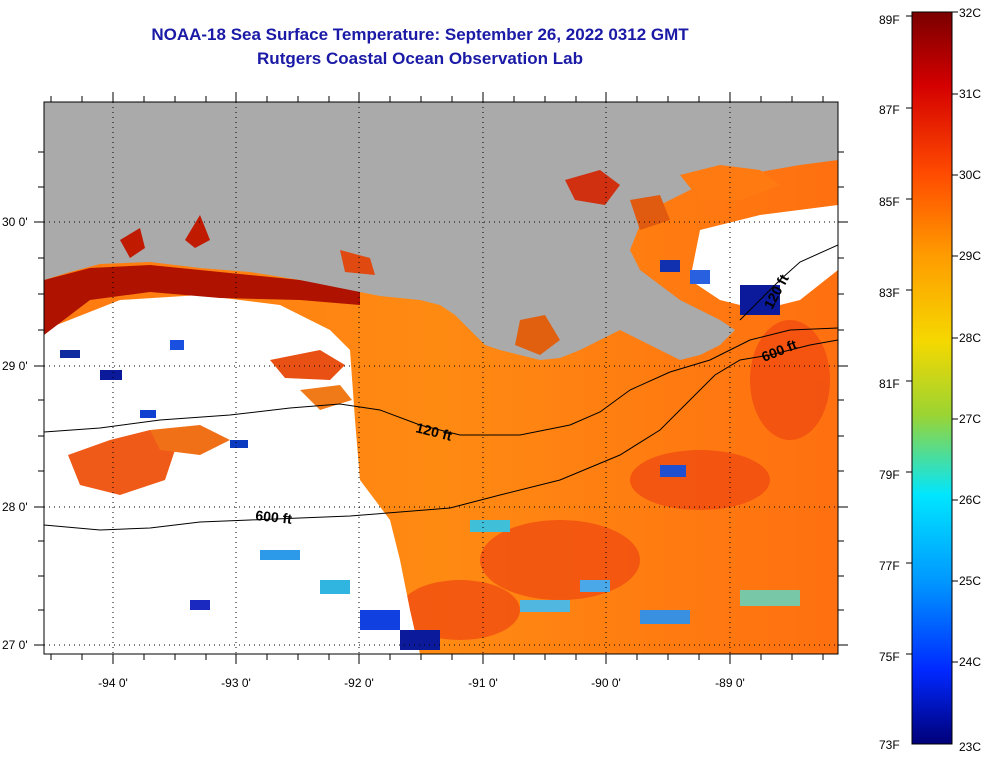 This screenshot has width=992, height=761. What do you see at coordinates (970, 13) in the screenshot?
I see `cb-label-32c: 32C` at bounding box center [970, 13].